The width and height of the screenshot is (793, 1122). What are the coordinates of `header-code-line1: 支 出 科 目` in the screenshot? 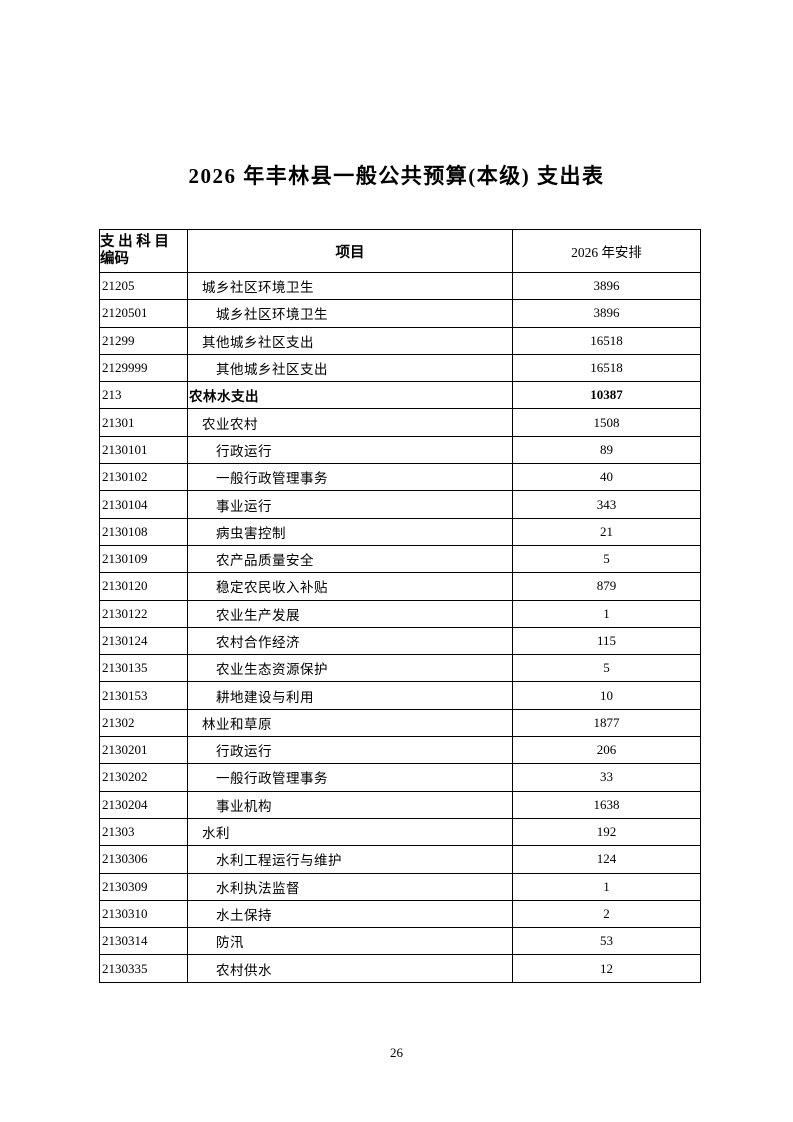 It's located at (134, 242).